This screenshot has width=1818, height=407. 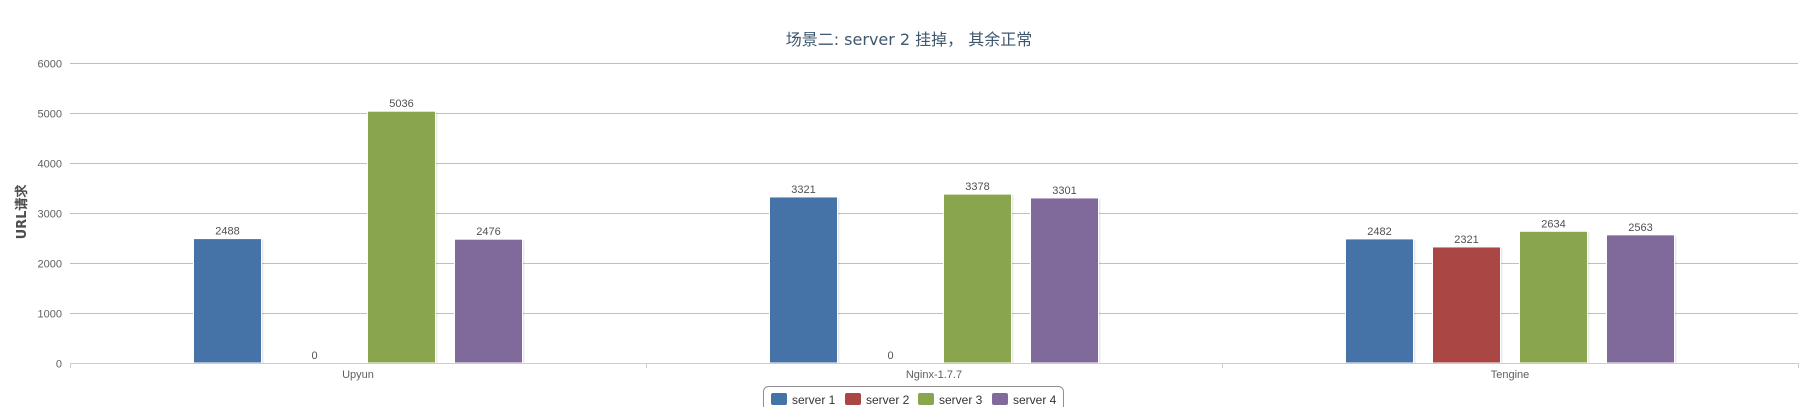 I want to click on y-tick-label: 6000, so click(x=50, y=65).